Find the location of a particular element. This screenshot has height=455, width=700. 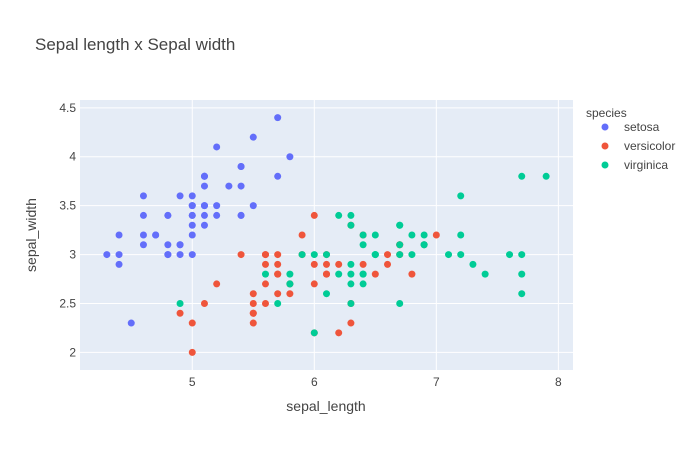

legend-label-setosa: setosa is located at coordinates (642, 127).